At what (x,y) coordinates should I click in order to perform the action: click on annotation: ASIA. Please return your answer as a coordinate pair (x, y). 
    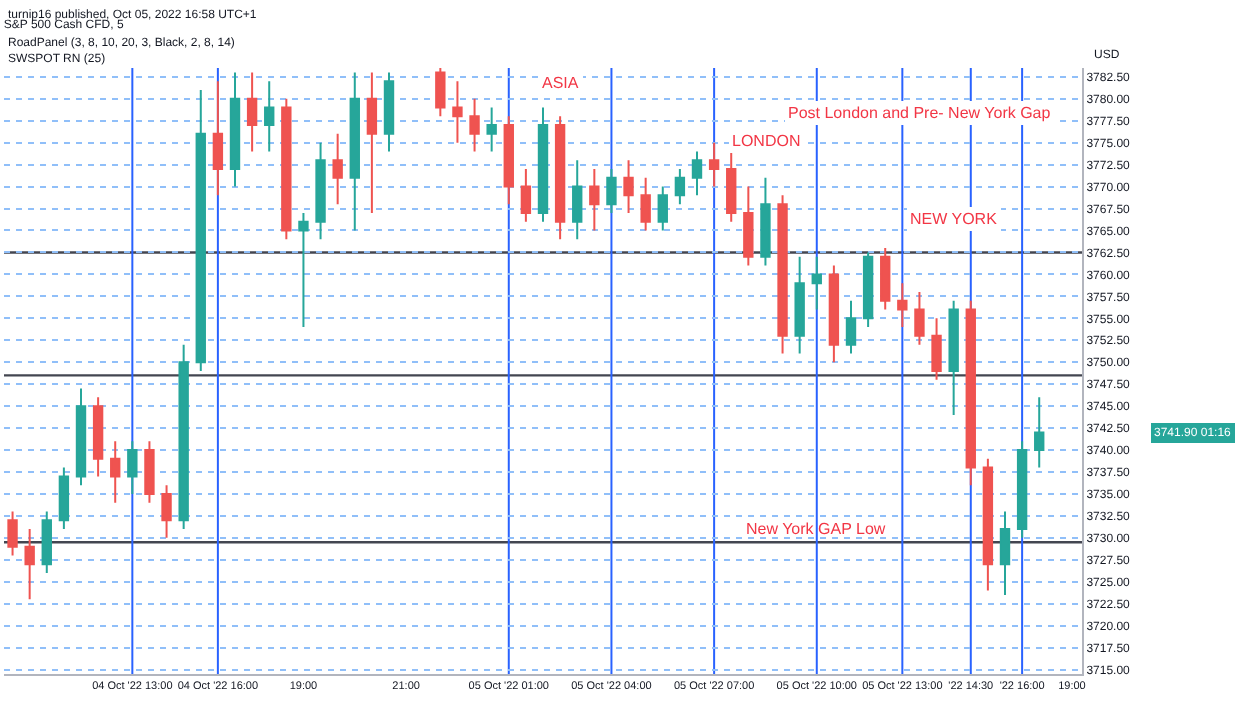
    Looking at the image, I should click on (561, 83).